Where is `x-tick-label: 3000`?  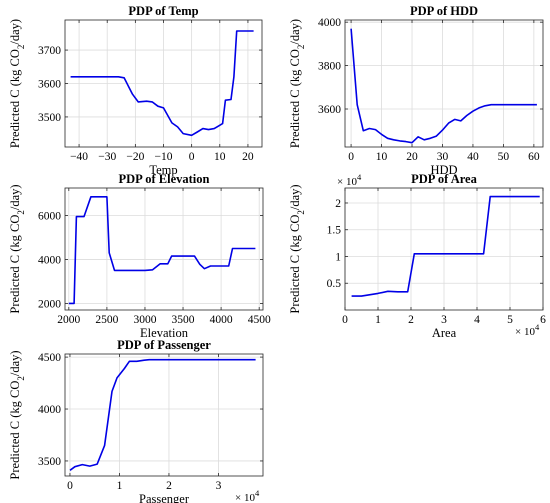
x-tick-label: 3000 is located at coordinates (144, 320).